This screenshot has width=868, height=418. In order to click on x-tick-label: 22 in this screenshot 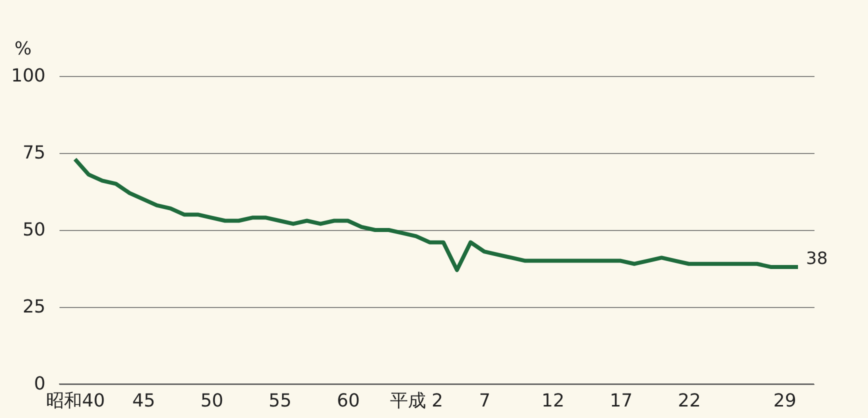, I will do `click(689, 401)`.